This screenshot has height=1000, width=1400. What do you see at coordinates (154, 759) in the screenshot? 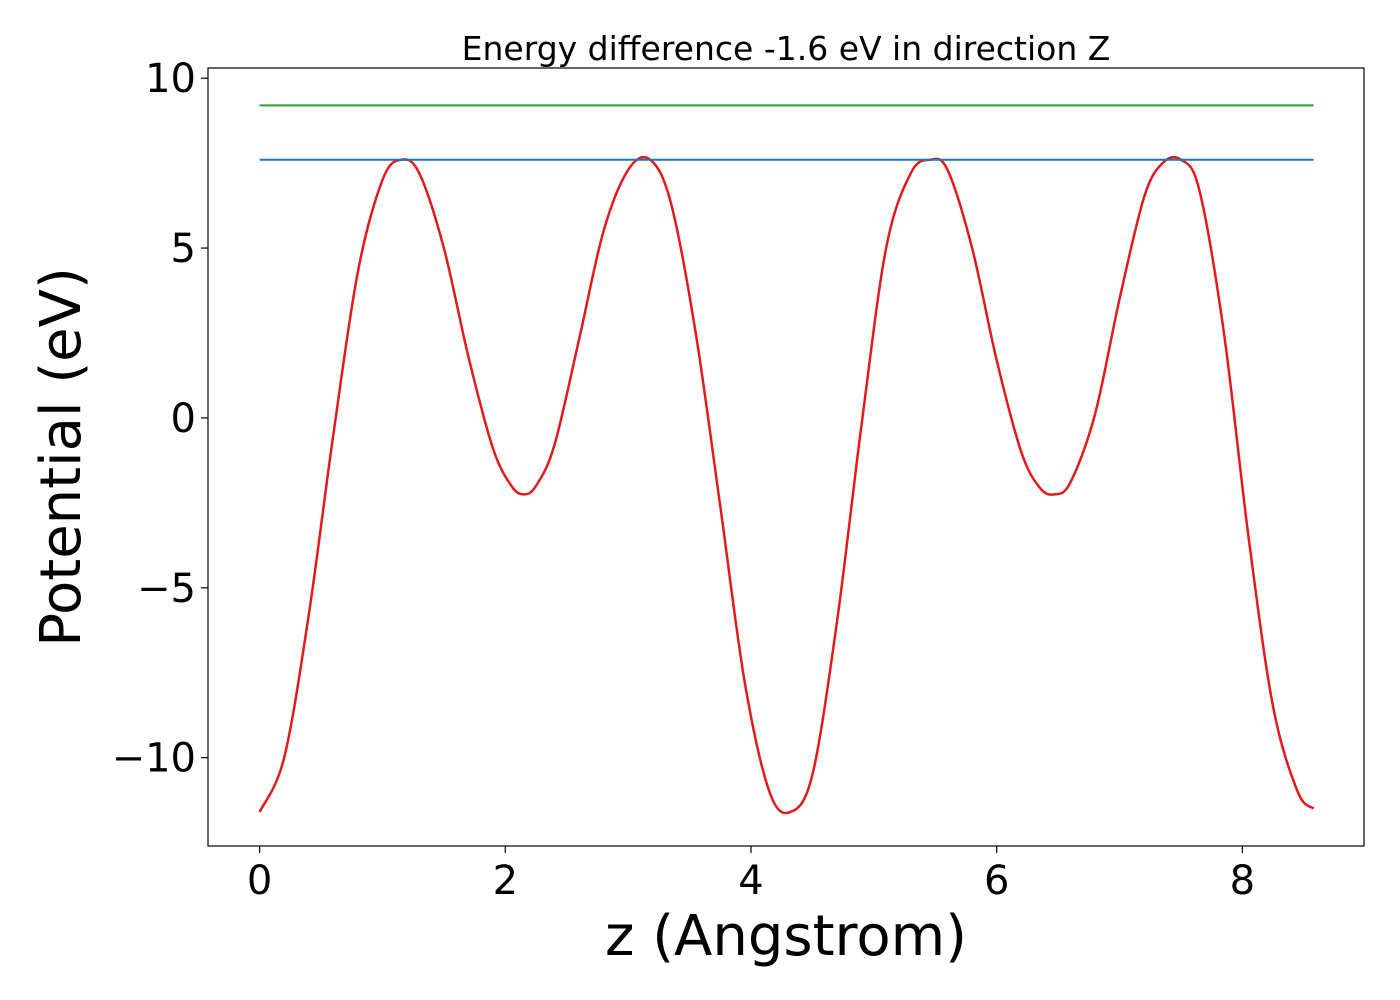
I see `y-tick-label: −10` at bounding box center [154, 759].